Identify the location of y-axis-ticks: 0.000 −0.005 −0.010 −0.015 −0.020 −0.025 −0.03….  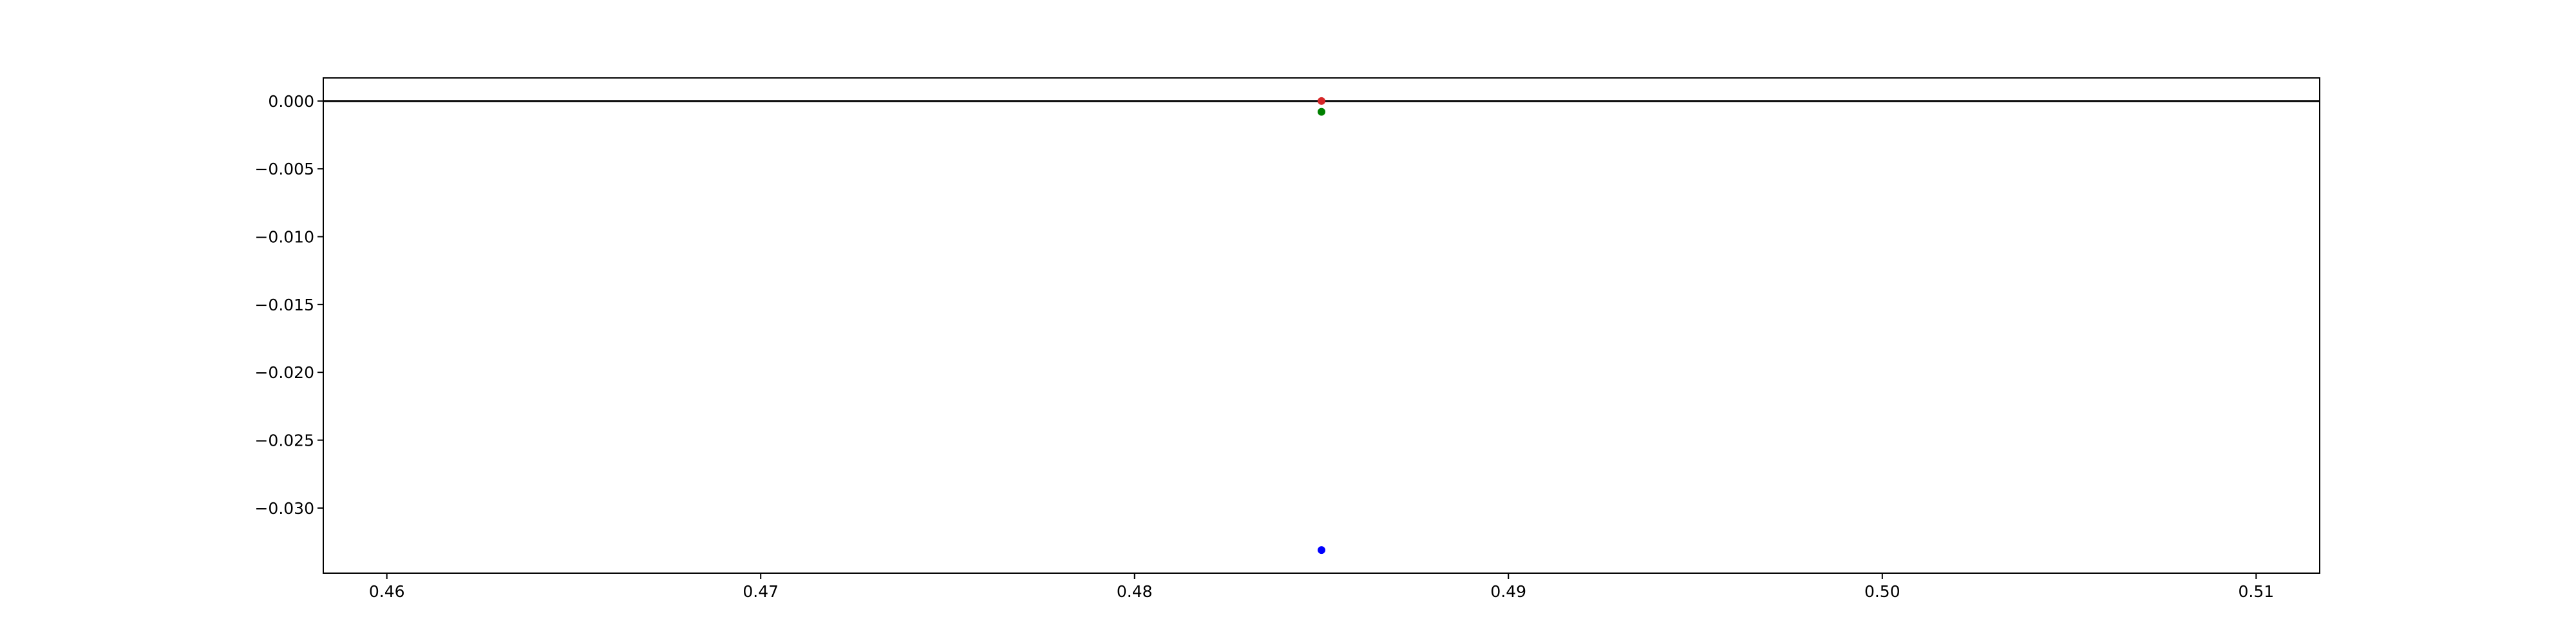
(288, 305).